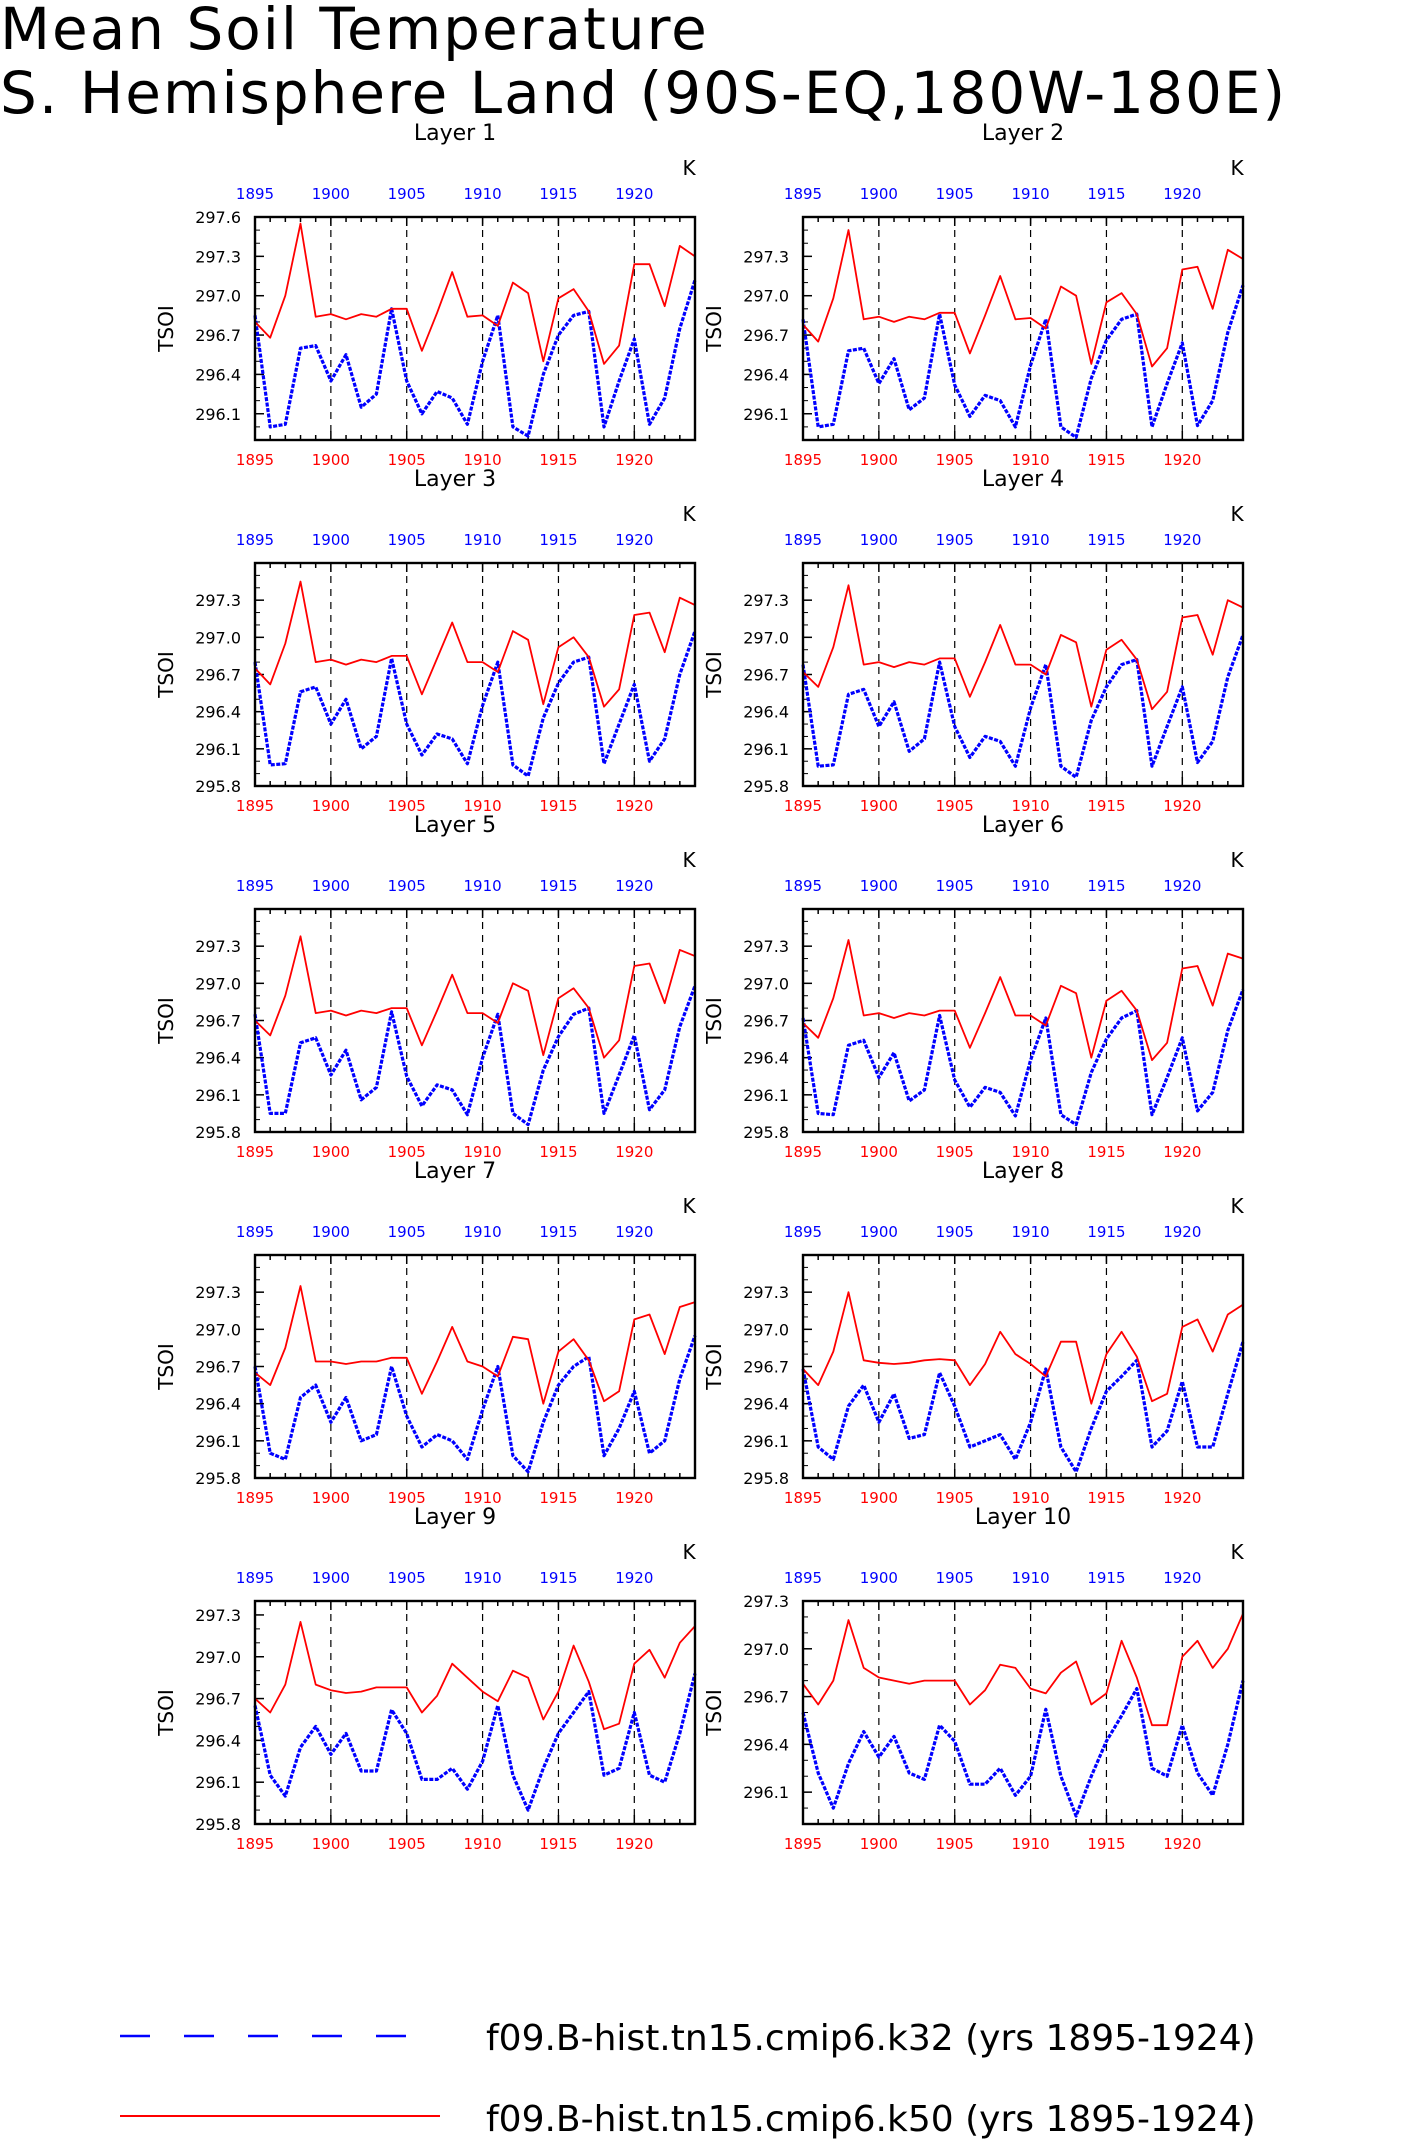 The height and width of the screenshot is (2140, 1404). Describe the element at coordinates (689, 860) in the screenshot. I see `panel-5-unit-label: K` at that location.